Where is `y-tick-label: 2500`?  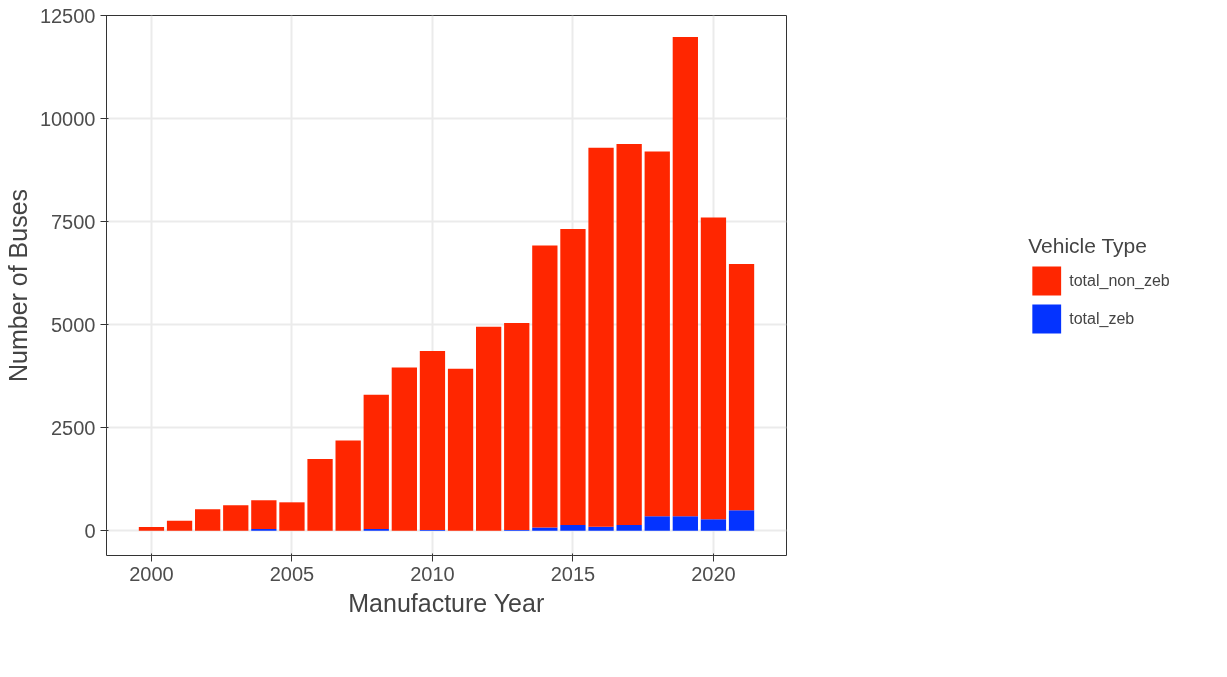
y-tick-label: 2500 is located at coordinates (73, 427).